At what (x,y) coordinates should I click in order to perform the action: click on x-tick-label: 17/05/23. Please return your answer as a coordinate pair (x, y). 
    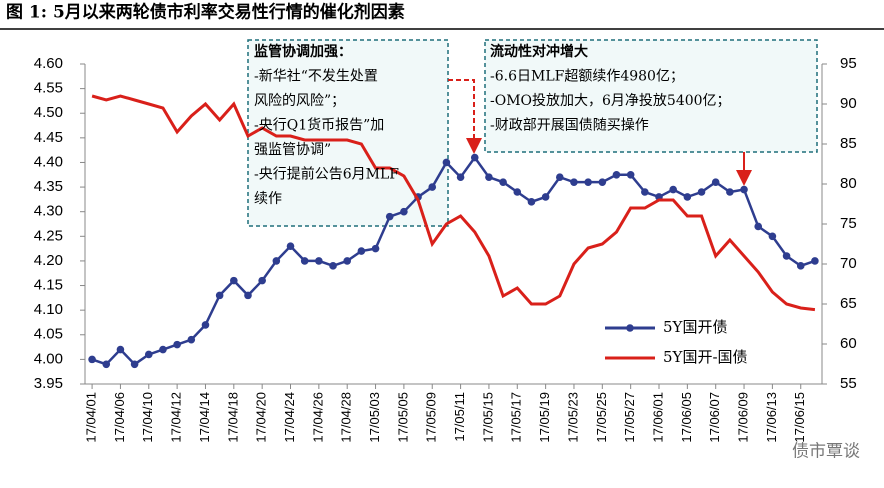
    Looking at the image, I should click on (572, 417).